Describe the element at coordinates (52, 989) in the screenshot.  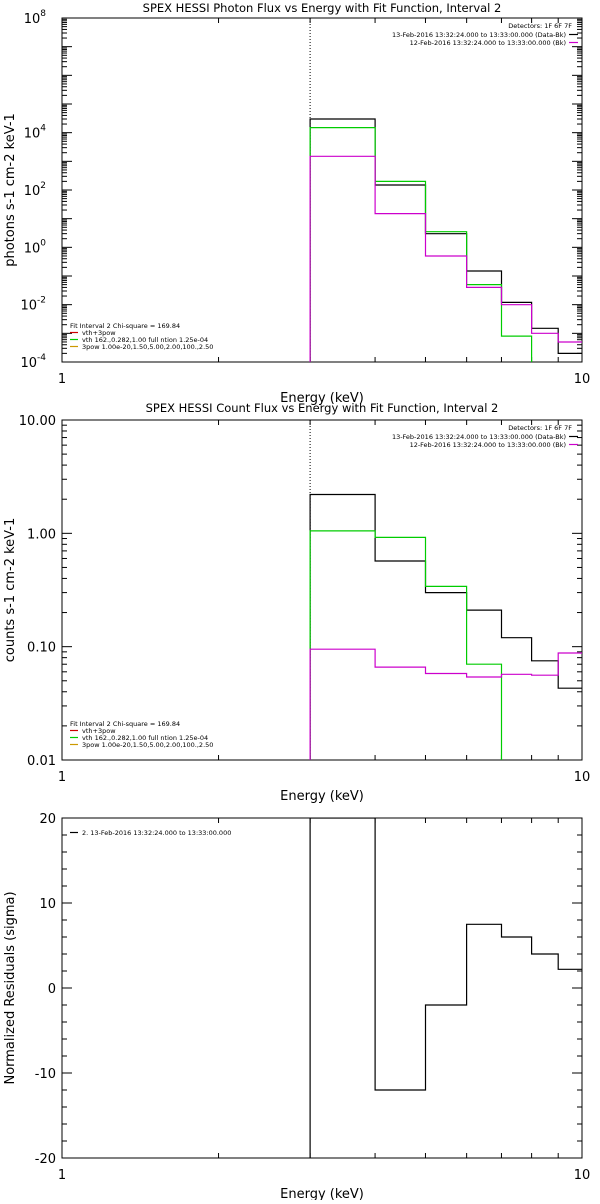
I see `y-tick-label: 0` at that location.